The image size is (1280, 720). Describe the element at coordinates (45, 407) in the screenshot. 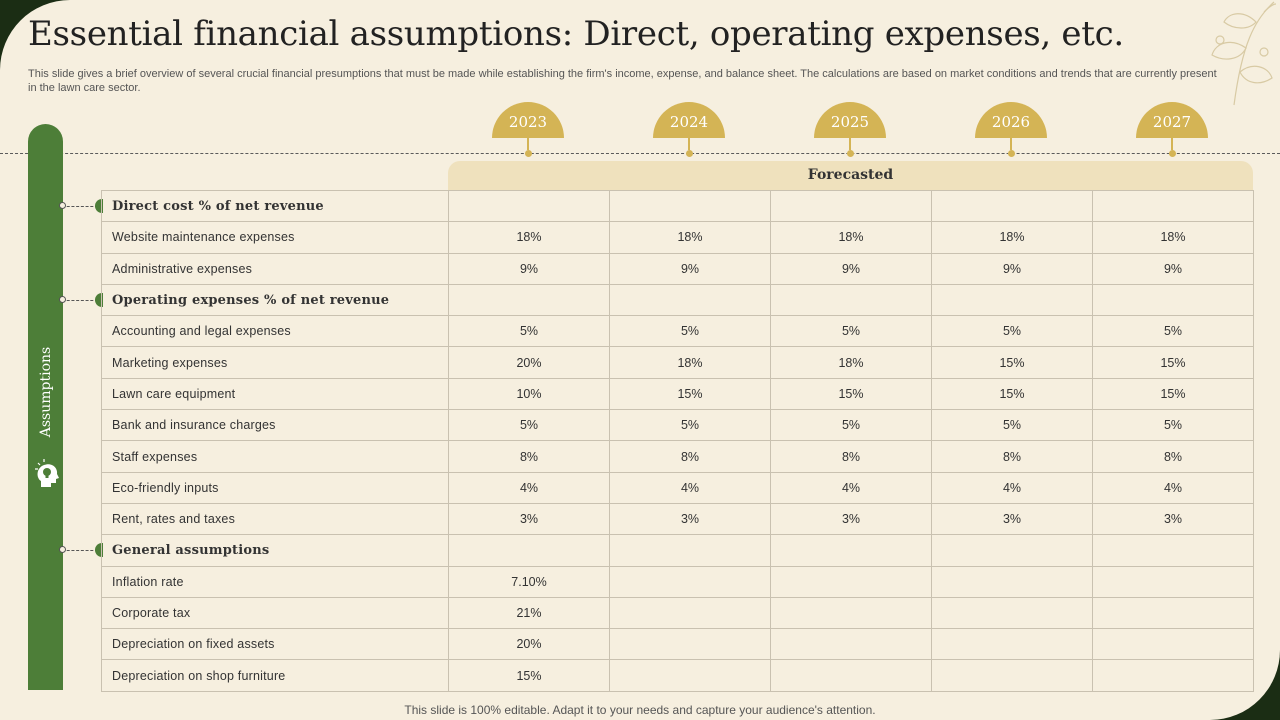

I see `assumptions-sidebar` at that location.